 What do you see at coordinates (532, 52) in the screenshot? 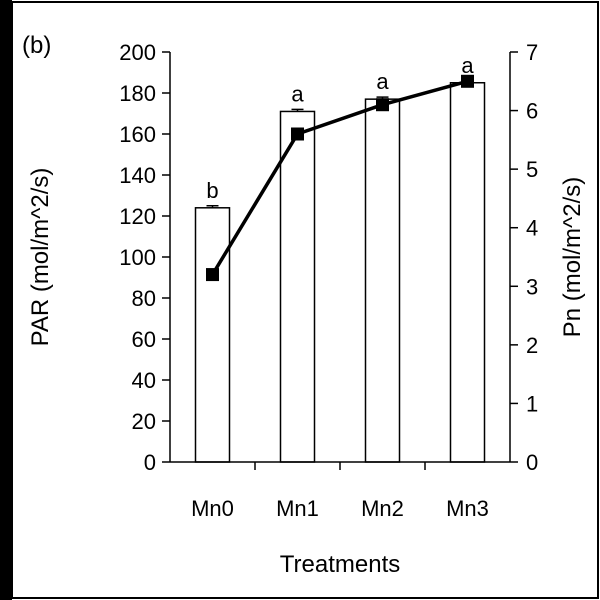
I see `y2-tick-label: 7` at bounding box center [532, 52].